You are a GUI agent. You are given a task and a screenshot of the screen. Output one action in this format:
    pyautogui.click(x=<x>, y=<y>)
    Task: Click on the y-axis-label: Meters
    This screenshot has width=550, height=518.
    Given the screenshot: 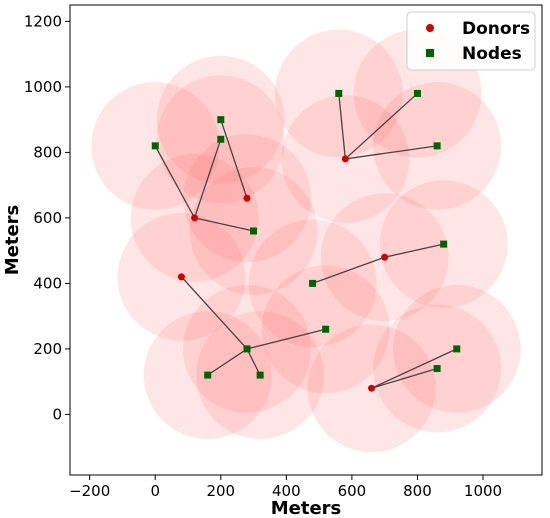 What is the action you would take?
    pyautogui.click(x=12, y=240)
    